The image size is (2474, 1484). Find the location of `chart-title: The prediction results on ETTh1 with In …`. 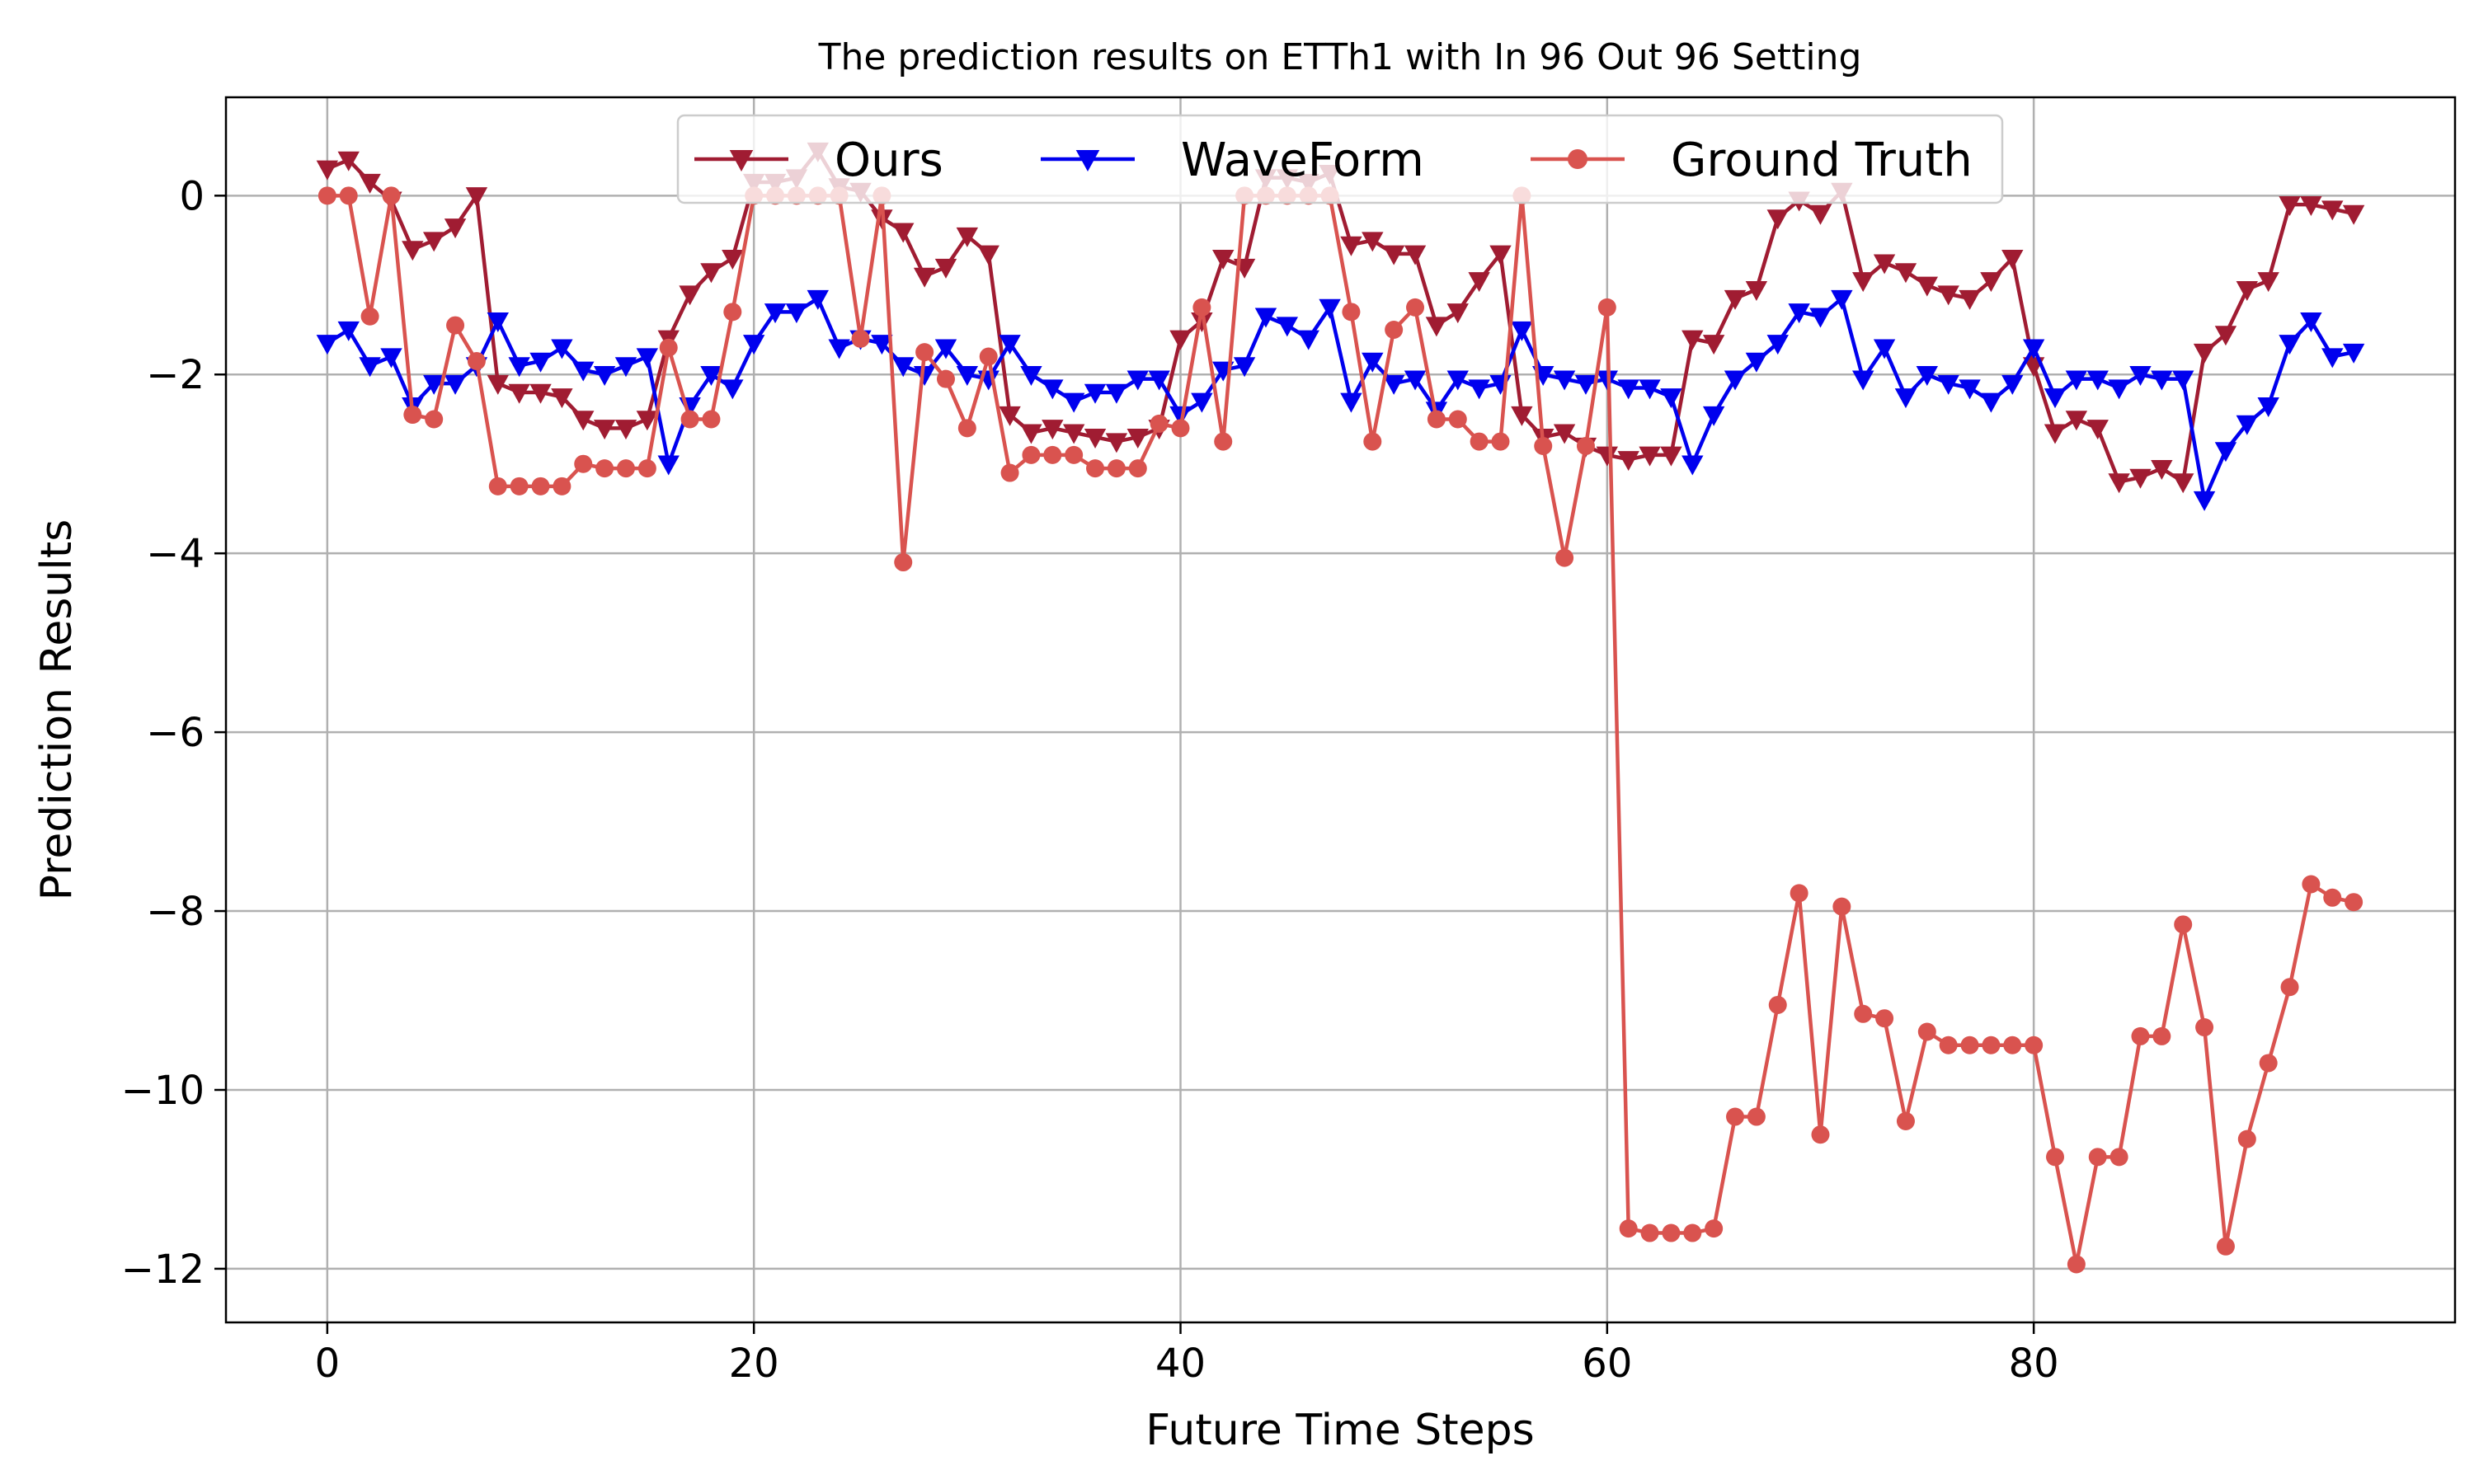

chart-title: The prediction results on ETTh1 with In … is located at coordinates (1340, 57).